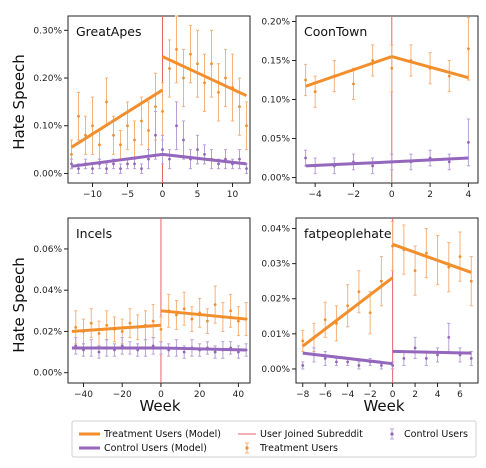  I want to click on x-tick-label: −40, so click(83, 395).